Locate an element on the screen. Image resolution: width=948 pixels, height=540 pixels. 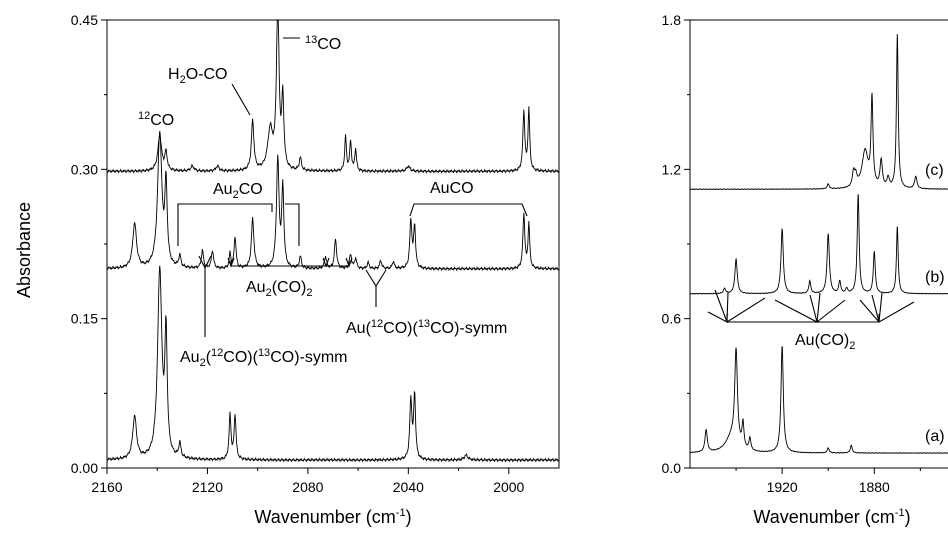
right-y-tick-label: 0.6 is located at coordinates (672, 319).